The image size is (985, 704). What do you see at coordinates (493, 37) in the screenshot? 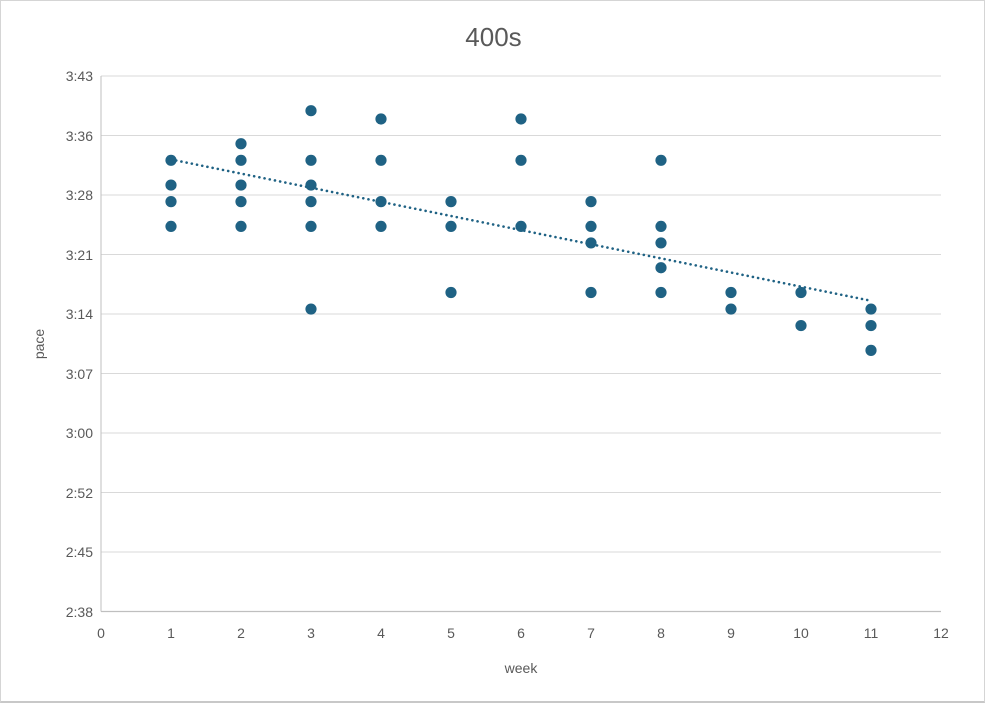
I see `chart-title: 400s` at bounding box center [493, 37].